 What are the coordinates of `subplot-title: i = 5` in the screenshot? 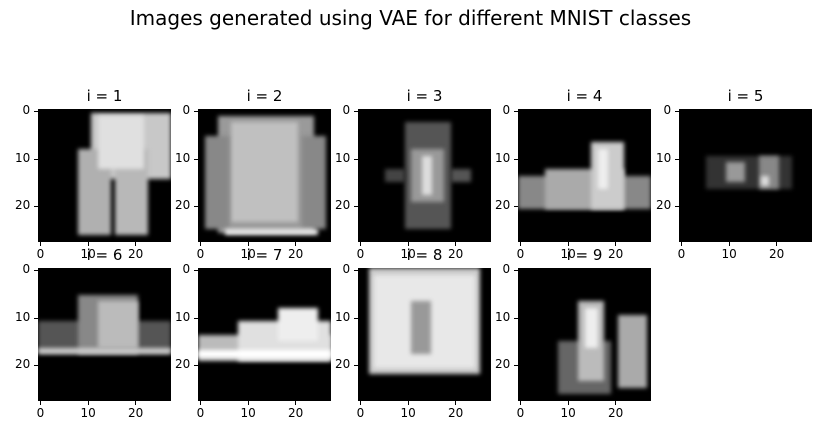 It's located at (745, 96).